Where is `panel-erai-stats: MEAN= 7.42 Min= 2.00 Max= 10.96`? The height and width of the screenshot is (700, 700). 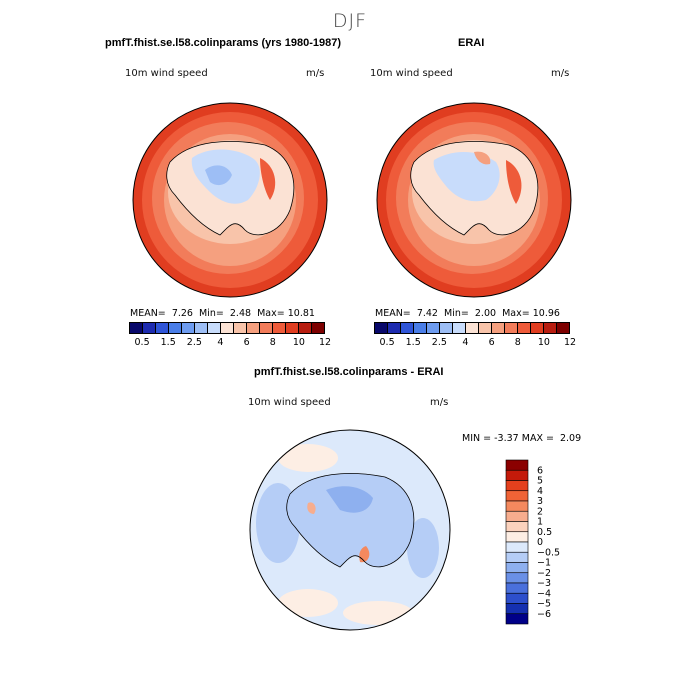
panel-erai-stats: MEAN= 7.42 Min= 2.00 Max= 10.96 is located at coordinates (467, 313).